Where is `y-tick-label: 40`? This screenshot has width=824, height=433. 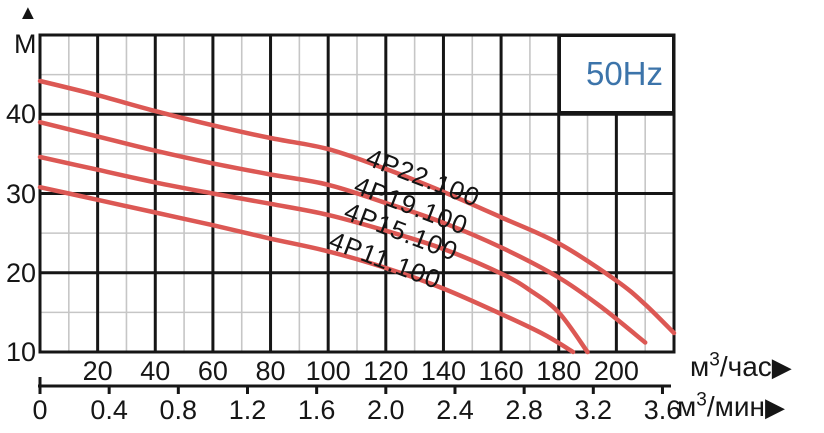 y-tick-label: 40 is located at coordinates (20, 114).